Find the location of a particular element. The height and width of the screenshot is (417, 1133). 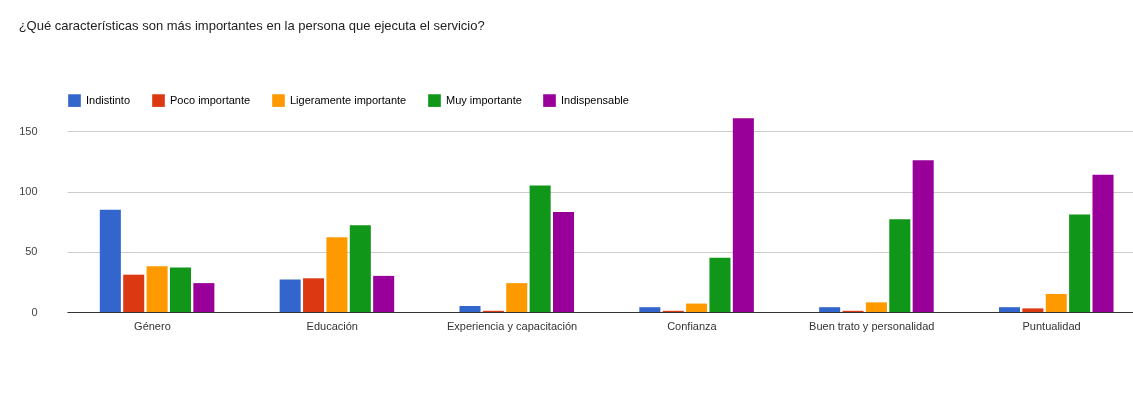

y-tick-label: 150 is located at coordinates (28, 130).